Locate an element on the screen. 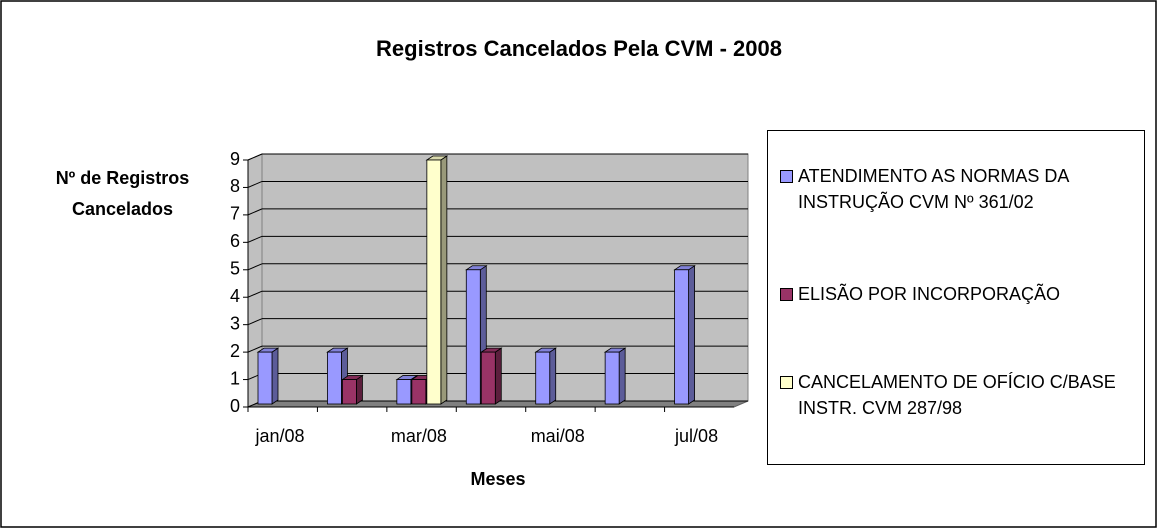 Image resolution: width=1158 pixels, height=529 pixels. legend-item: ELISÃO POR INCORPORAÇÃO is located at coordinates (969, 294).